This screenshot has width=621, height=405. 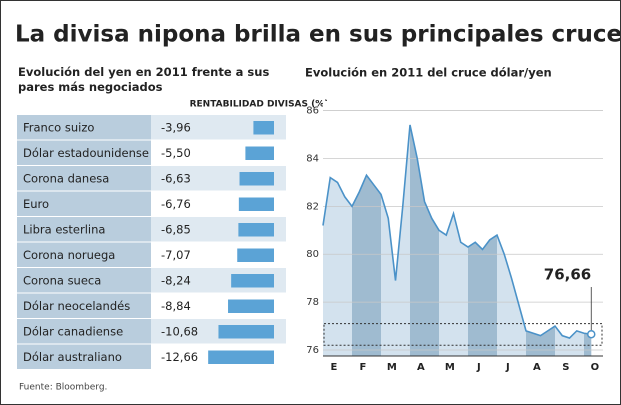 What do you see at coordinates (66, 178) in the screenshot?
I see `category-label: Corona danesa` at bounding box center [66, 178].